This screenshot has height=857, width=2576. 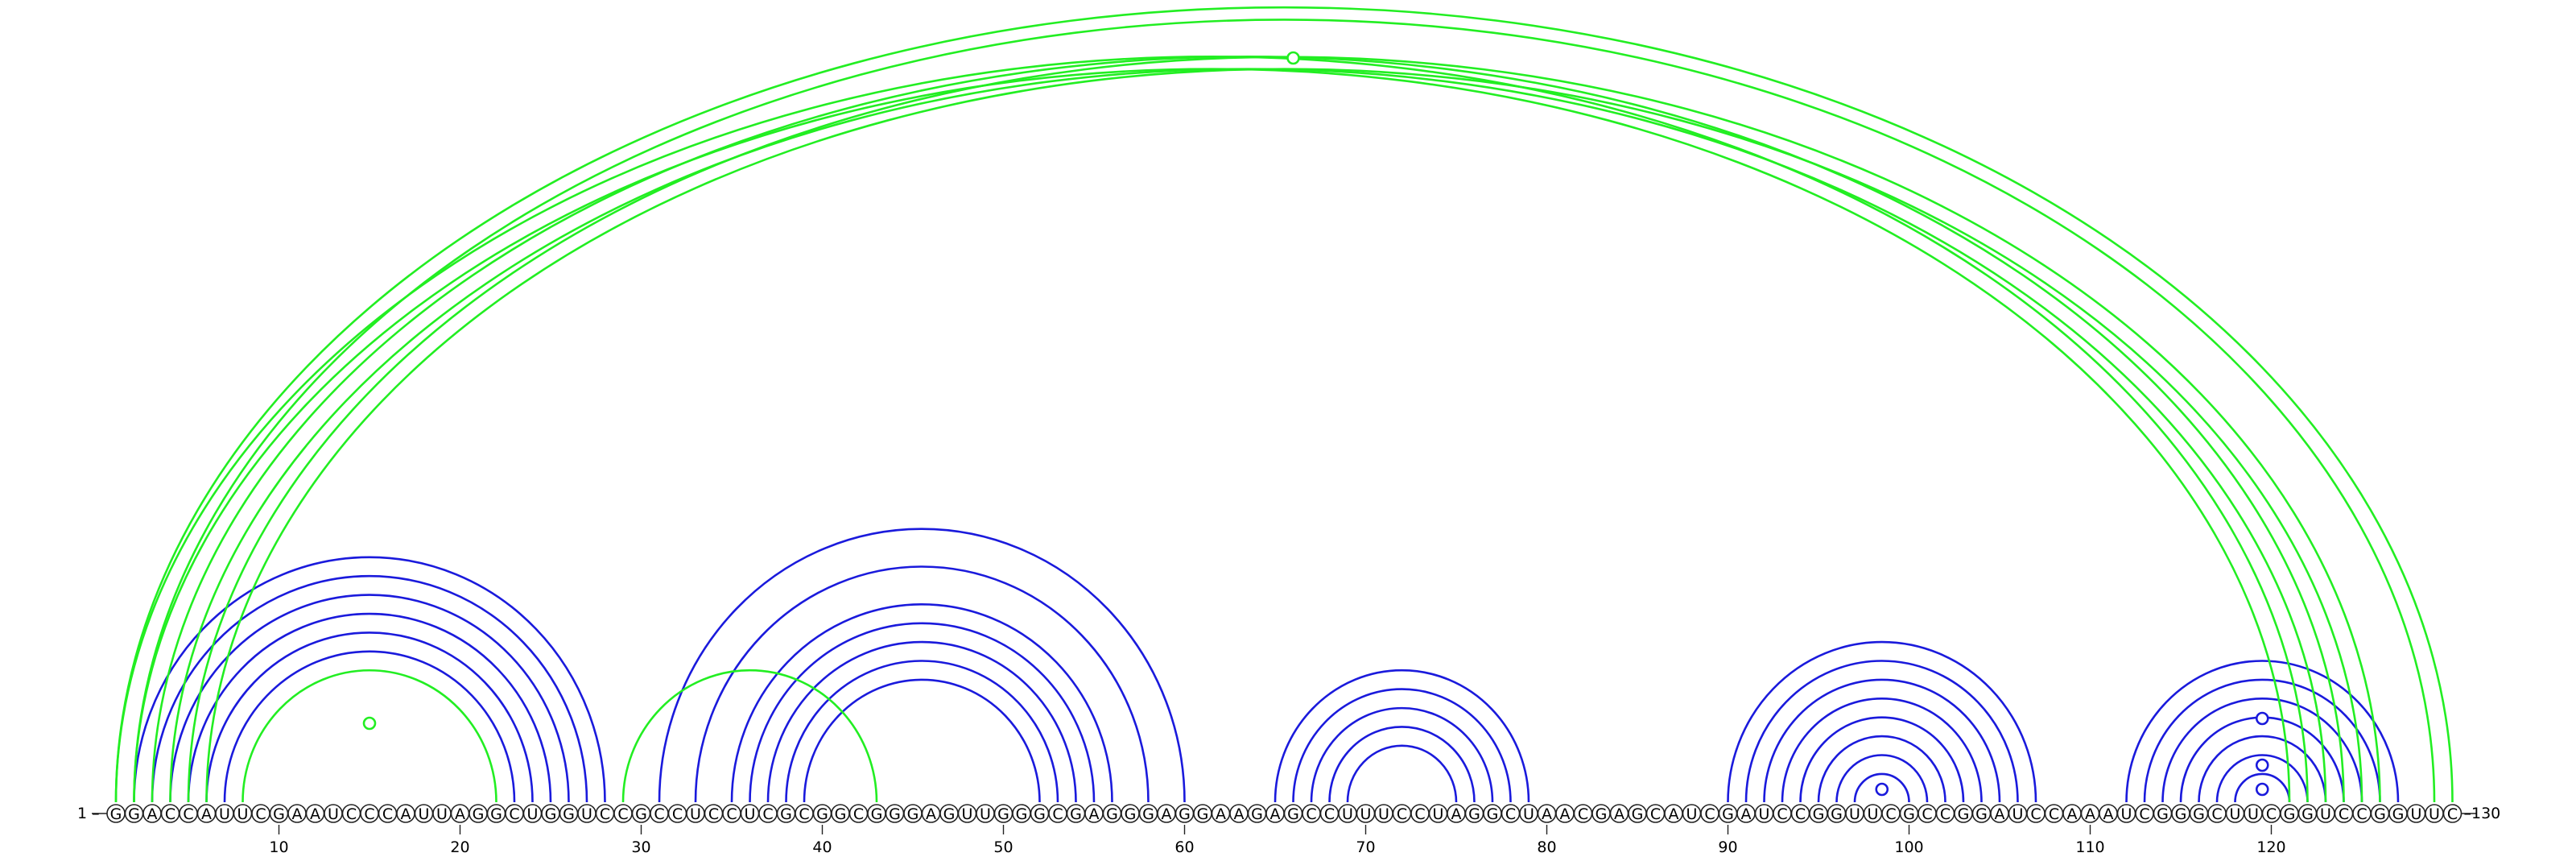 What do you see at coordinates (1277, 840) in the screenshot?
I see `tick-axis: 10 20 30 40 50 60 70 80 90 100 110 120` at bounding box center [1277, 840].